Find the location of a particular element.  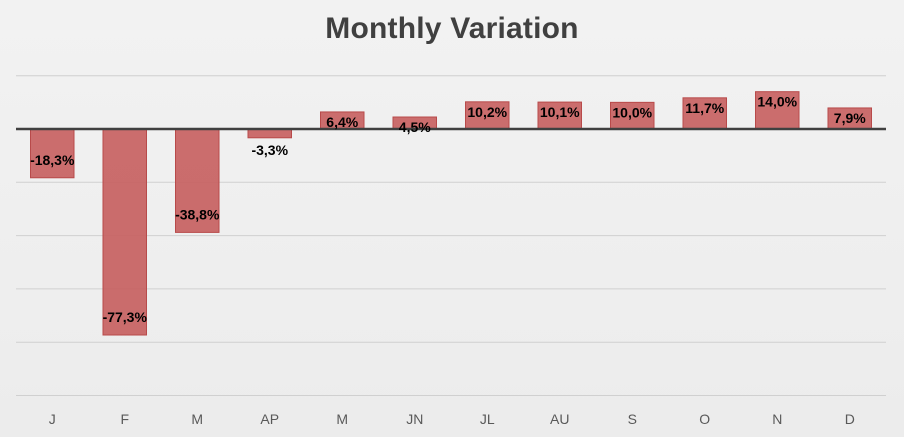

x-tick-label: F is located at coordinates (124, 419).